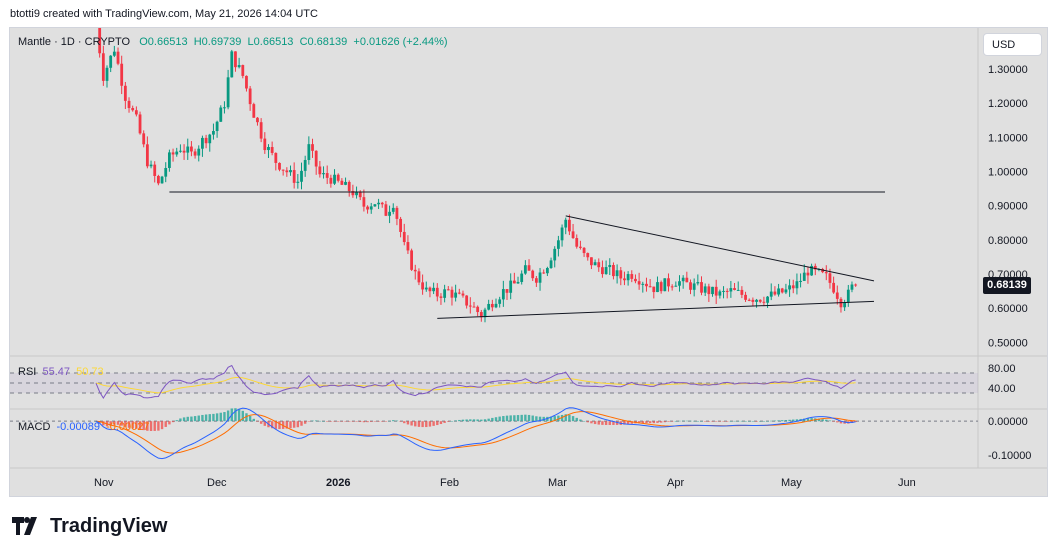 This screenshot has height=557, width=1057. Describe the element at coordinates (89, 526) in the screenshot. I see `tradingview-logo: TradingView` at that location.